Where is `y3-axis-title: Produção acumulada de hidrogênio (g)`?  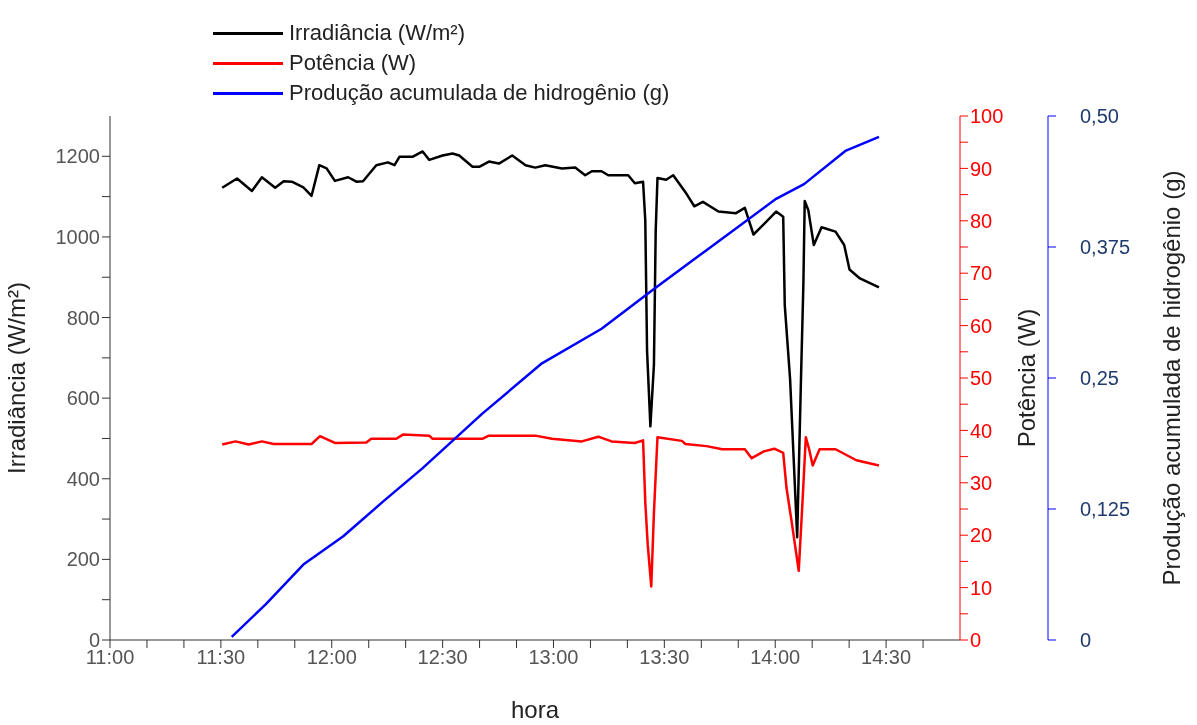
y3-axis-title: Produção acumulada de hidrogênio (g) is located at coordinates (1171, 378).